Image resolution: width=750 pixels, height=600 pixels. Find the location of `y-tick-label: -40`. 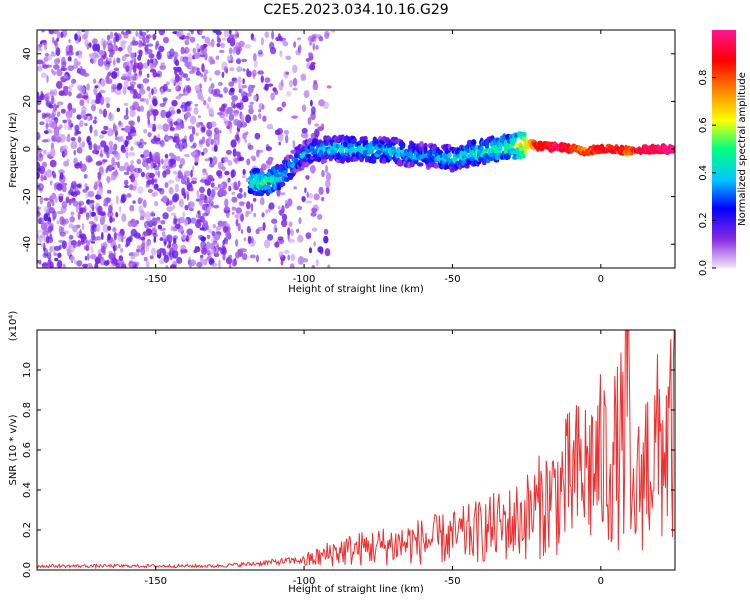

y-tick-label: -40 is located at coordinates (27, 244).